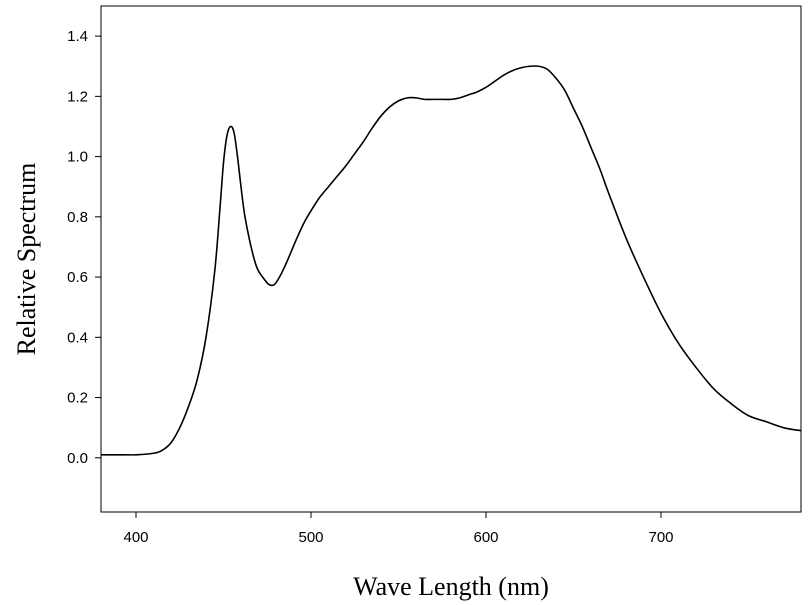 The width and height of the screenshot is (811, 605). I want to click on y-tick-label: 0.0, so click(77, 458).